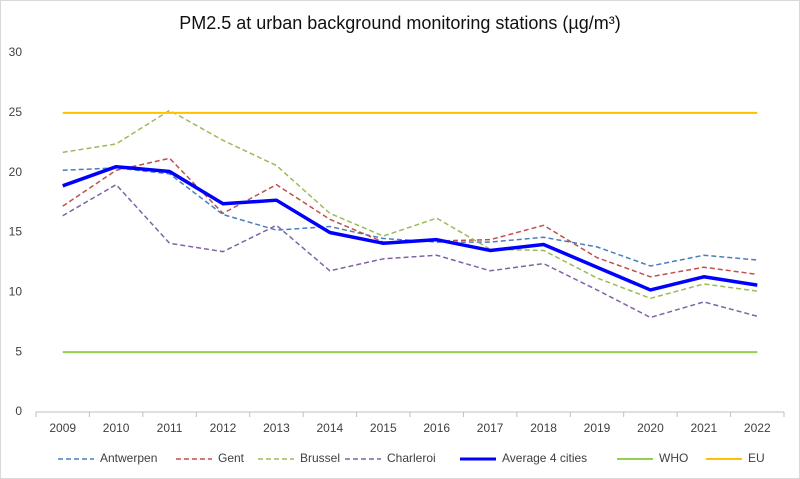 This screenshot has width=800, height=479. I want to click on y-tick-label: 0, so click(18, 411).